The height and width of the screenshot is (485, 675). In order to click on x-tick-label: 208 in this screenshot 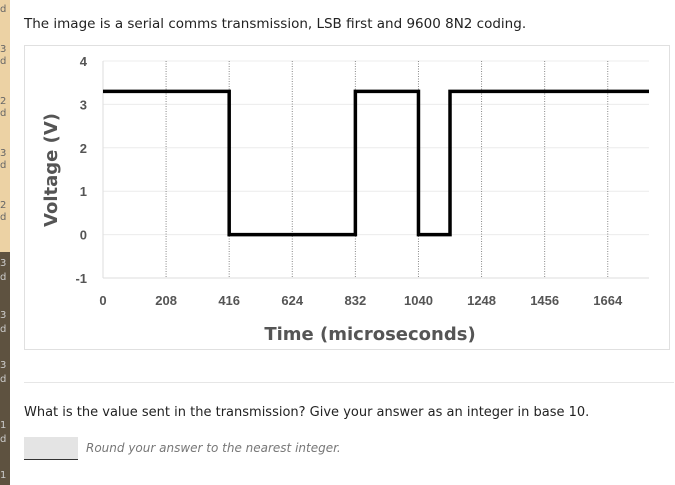, I will do `click(166, 300)`.